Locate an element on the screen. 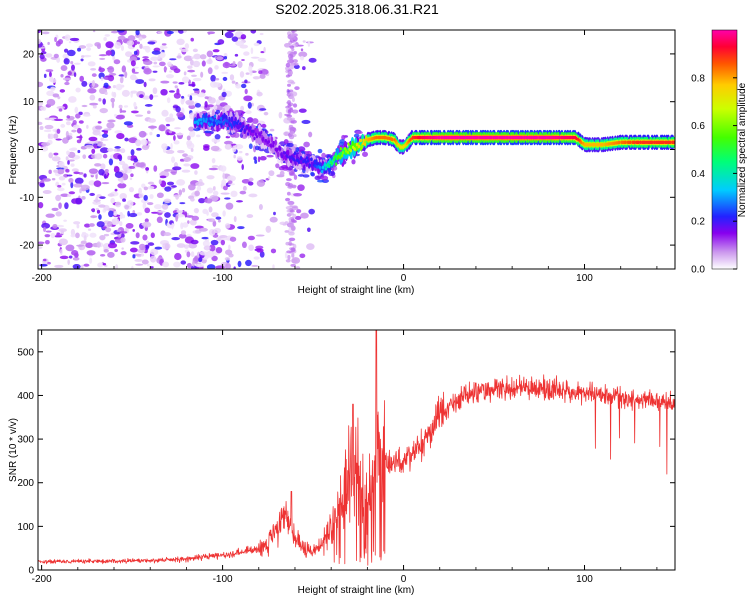 This screenshot has width=750, height=600. y-tick-label: 20 is located at coordinates (29, 54).